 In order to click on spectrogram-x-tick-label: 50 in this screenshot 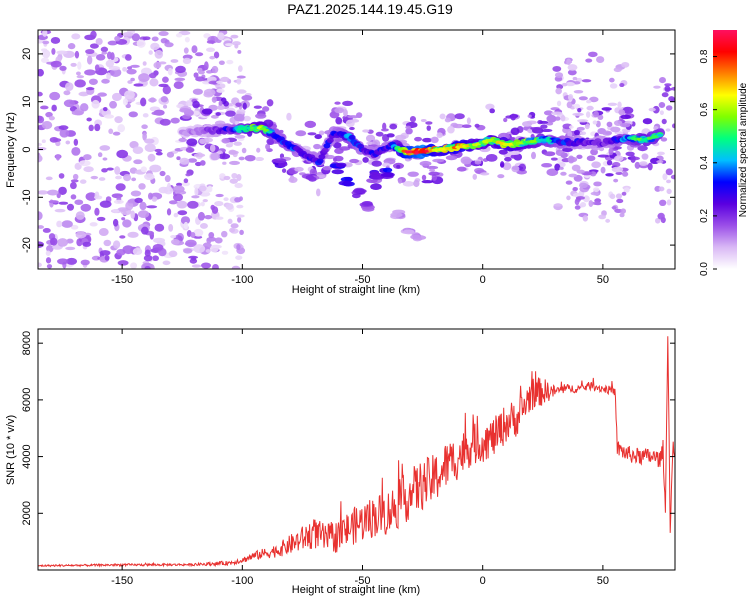, I will do `click(603, 280)`.